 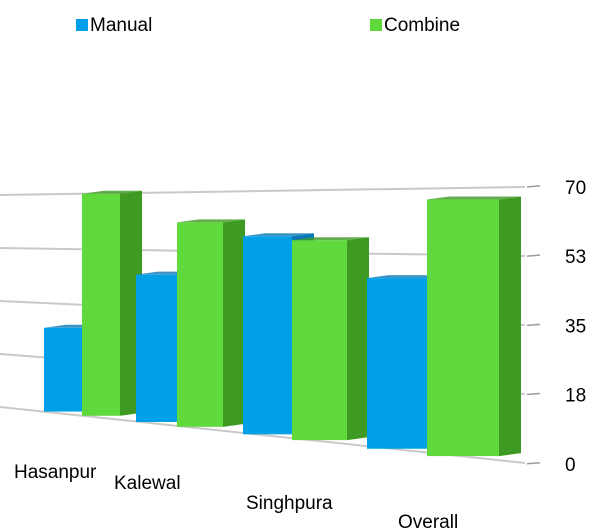 What do you see at coordinates (263, 191) in the screenshot?
I see `grid-line` at bounding box center [263, 191].